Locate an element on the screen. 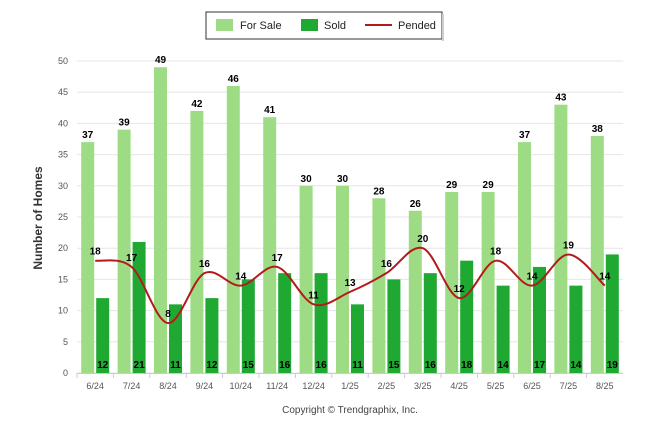 This screenshot has height=434, width=646. legend: For Sale Sold Pended is located at coordinates (324, 26).